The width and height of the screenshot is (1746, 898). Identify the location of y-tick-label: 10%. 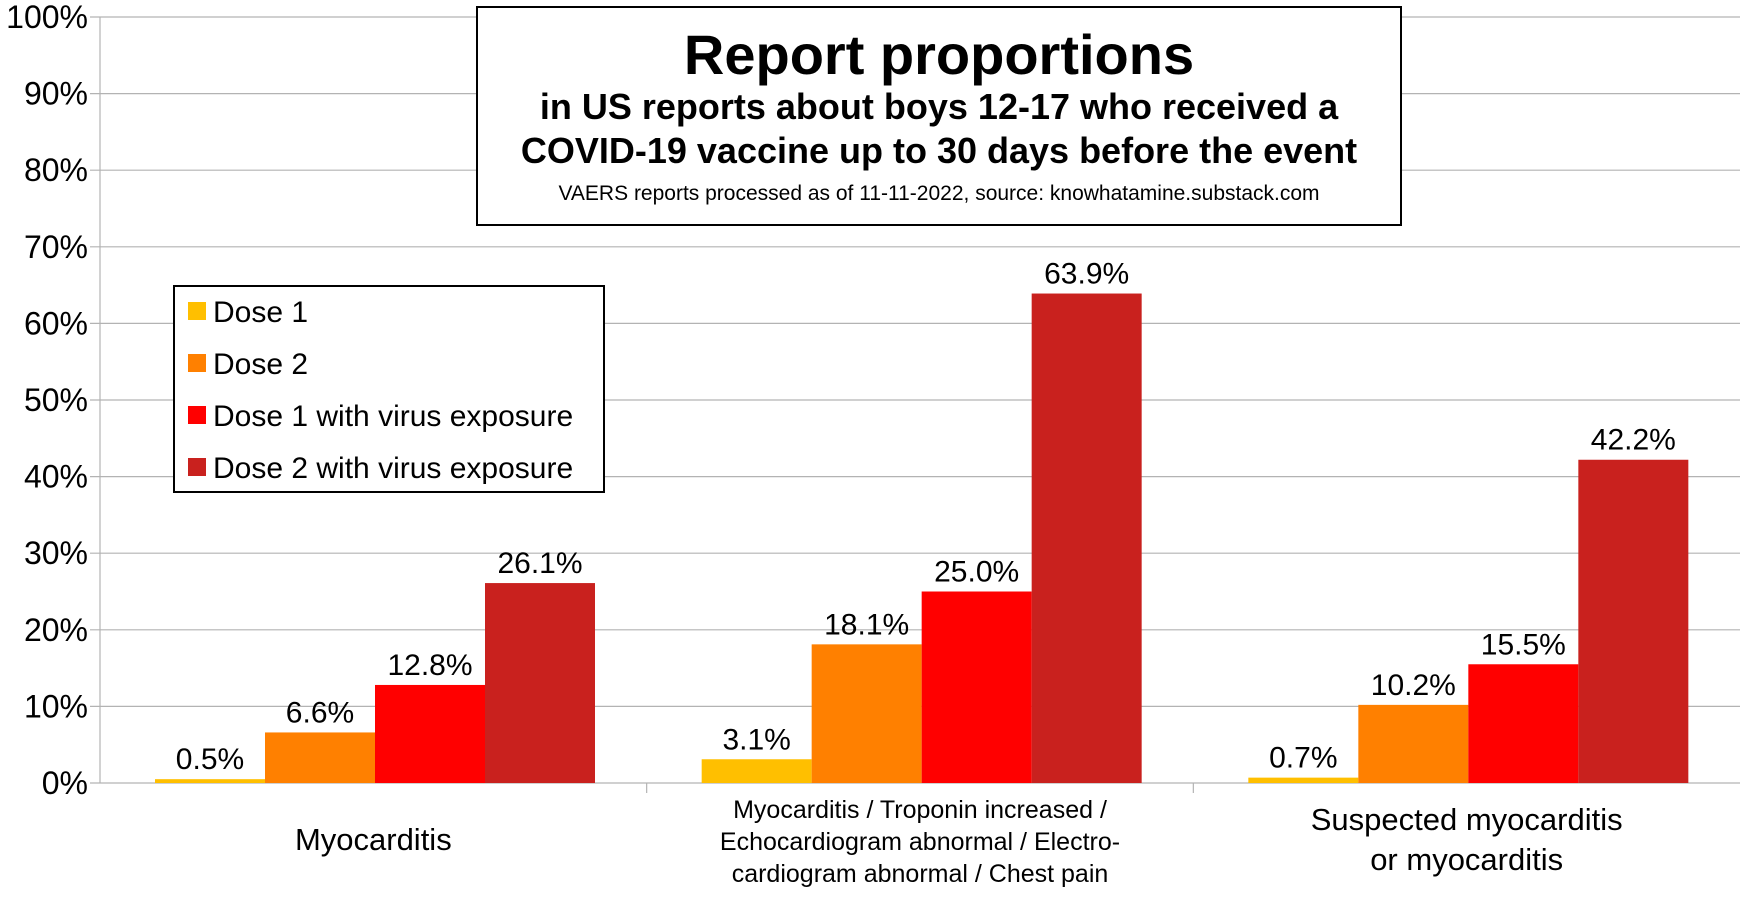
(56, 706).